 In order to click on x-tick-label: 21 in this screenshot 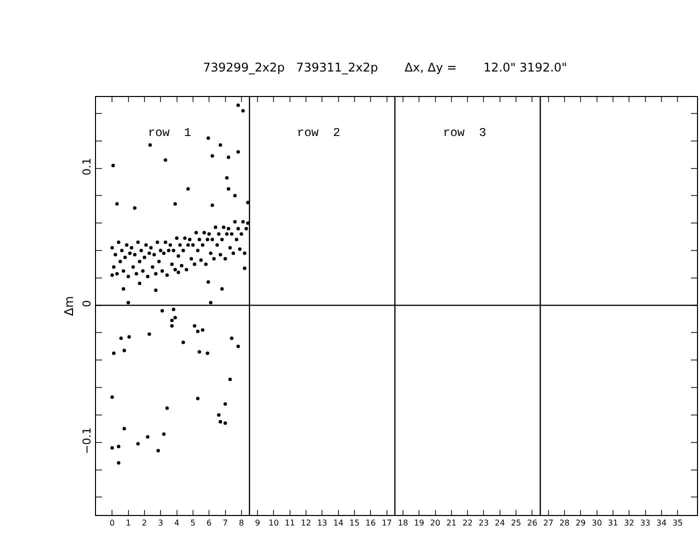, I will do `click(451, 523)`.